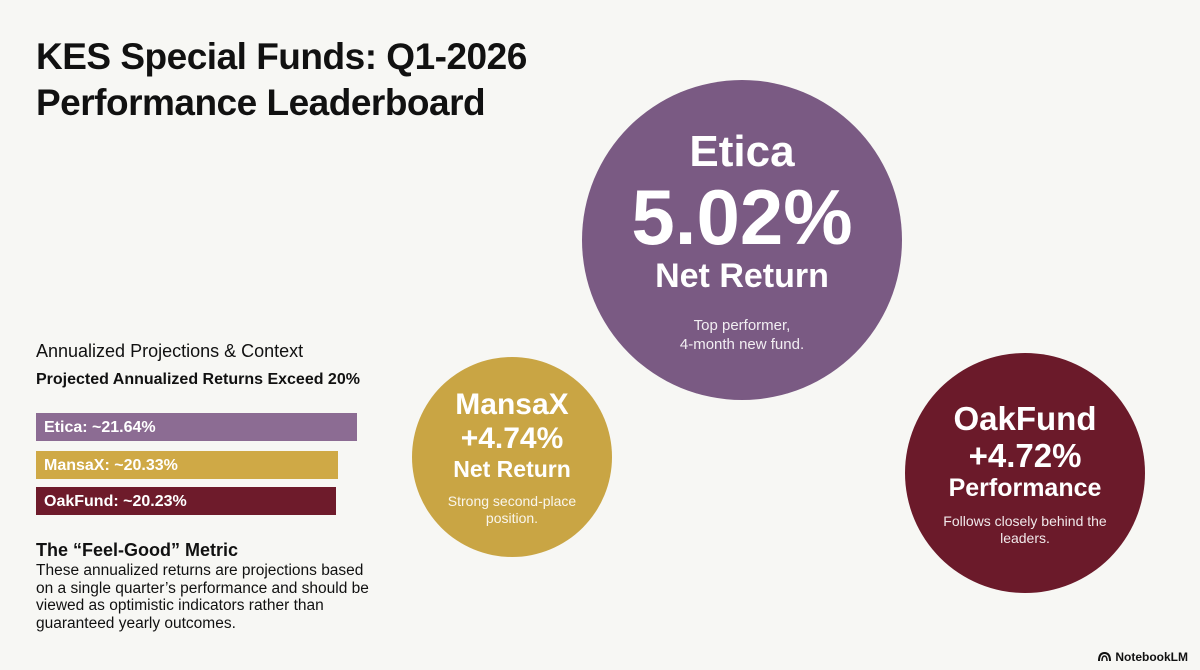  What do you see at coordinates (1025, 418) in the screenshot?
I see `fund-name: OakFund` at bounding box center [1025, 418].